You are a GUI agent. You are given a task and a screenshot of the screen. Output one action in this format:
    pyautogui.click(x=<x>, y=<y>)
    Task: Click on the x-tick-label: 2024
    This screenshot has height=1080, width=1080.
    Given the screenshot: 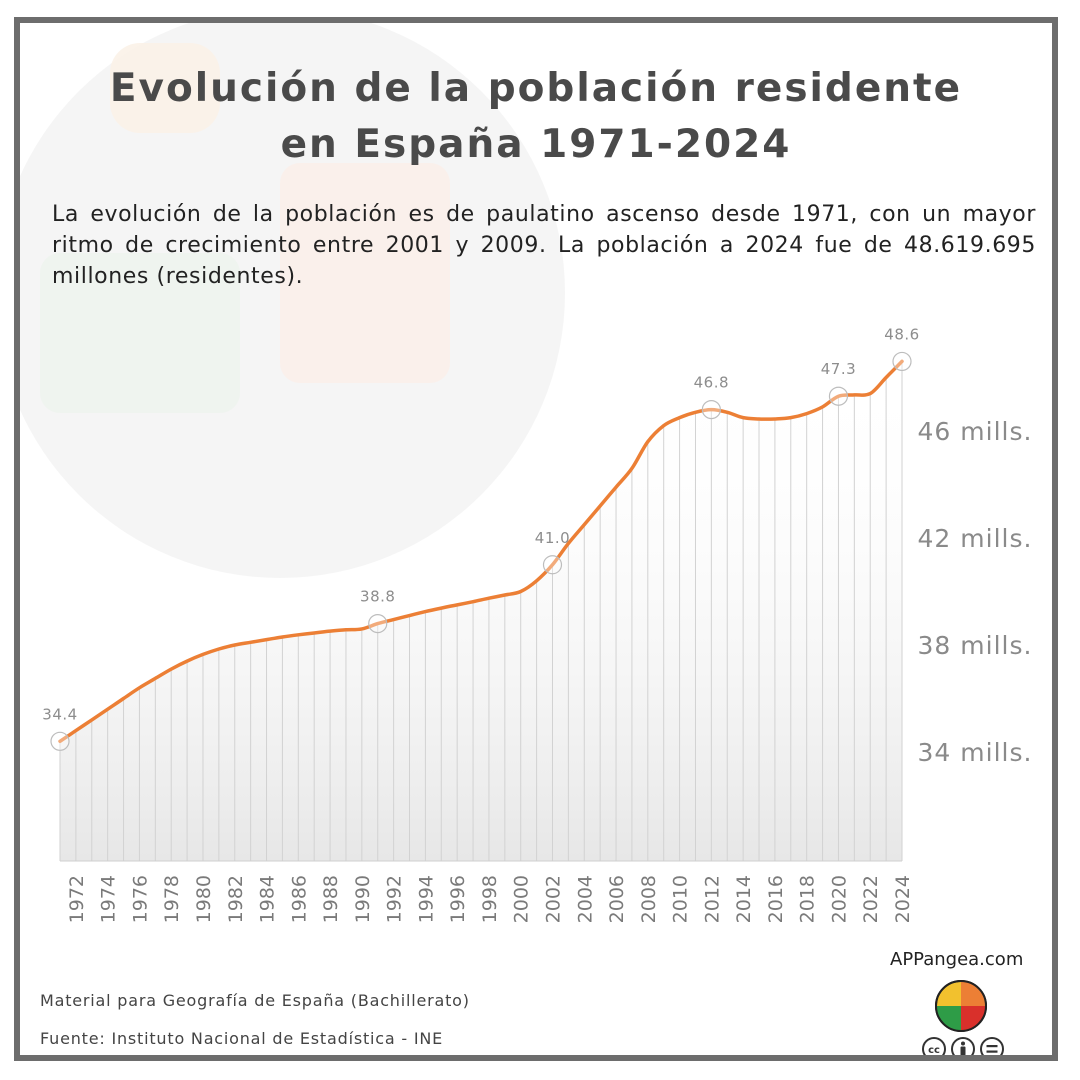 What is the action you would take?
    pyautogui.click(x=903, y=899)
    